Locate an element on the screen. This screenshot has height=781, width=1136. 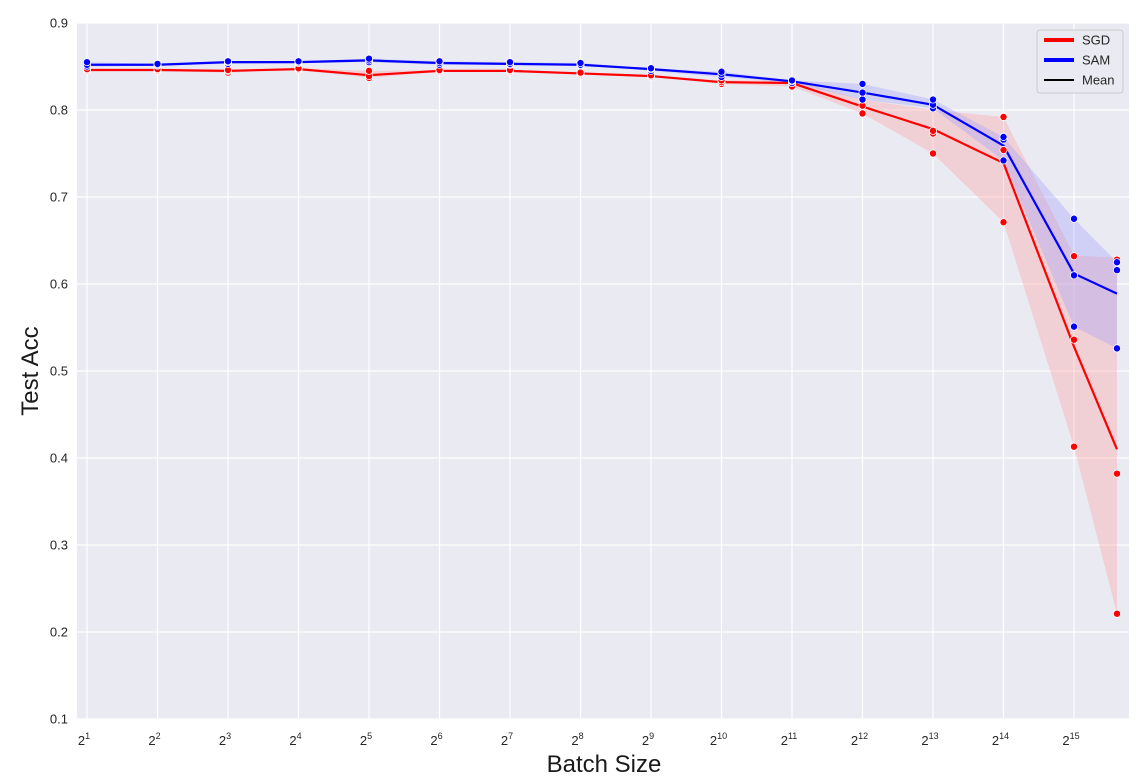
y-tick-label: 0.9 is located at coordinates (59, 23).